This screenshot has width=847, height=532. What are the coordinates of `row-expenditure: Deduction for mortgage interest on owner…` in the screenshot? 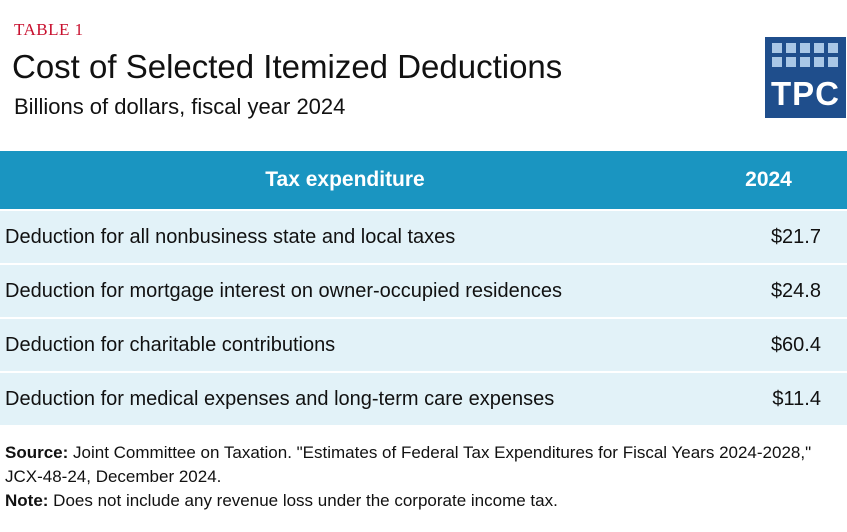 It's located at (345, 290).